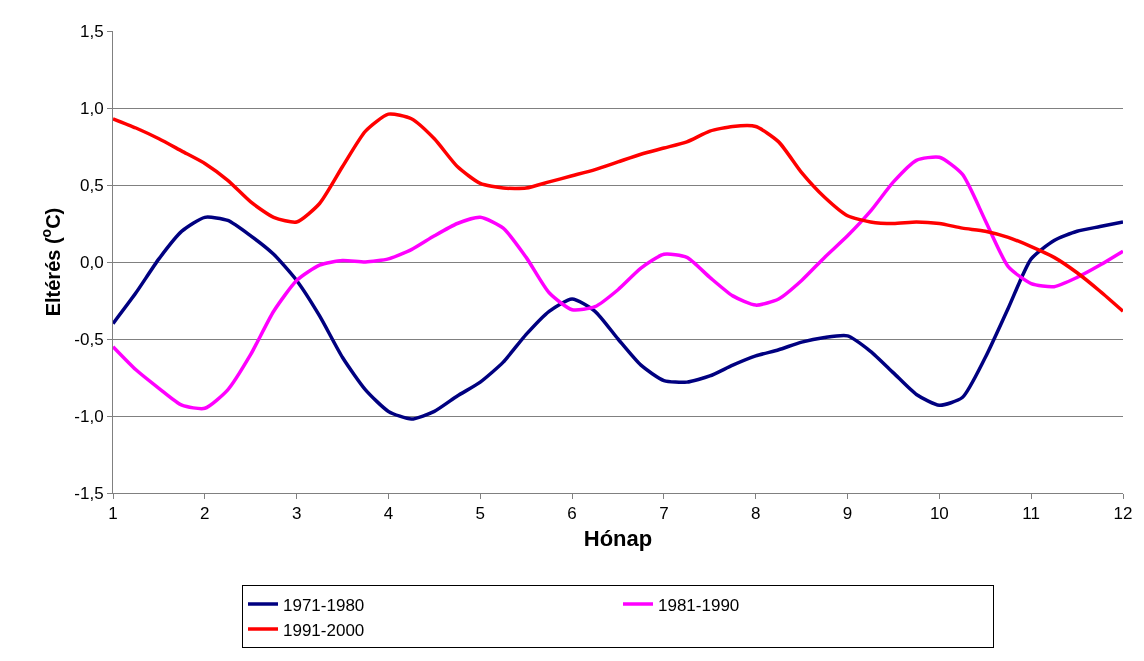  Describe the element at coordinates (89, 416) in the screenshot. I see `y-tick-label: -1,0` at that location.